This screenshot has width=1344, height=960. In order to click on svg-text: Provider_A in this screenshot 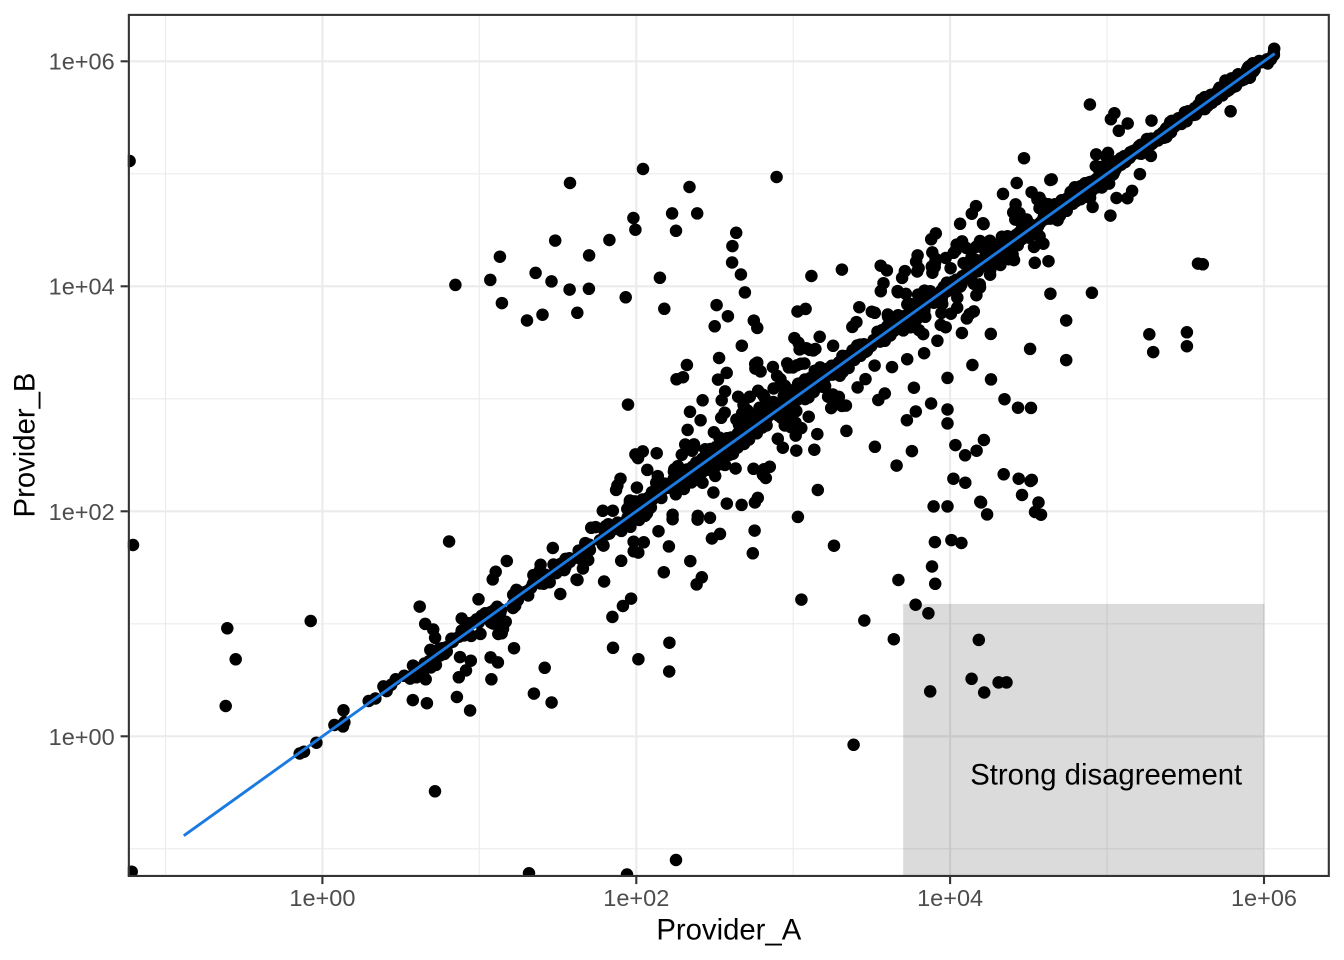, I will do `click(728, 930)`.